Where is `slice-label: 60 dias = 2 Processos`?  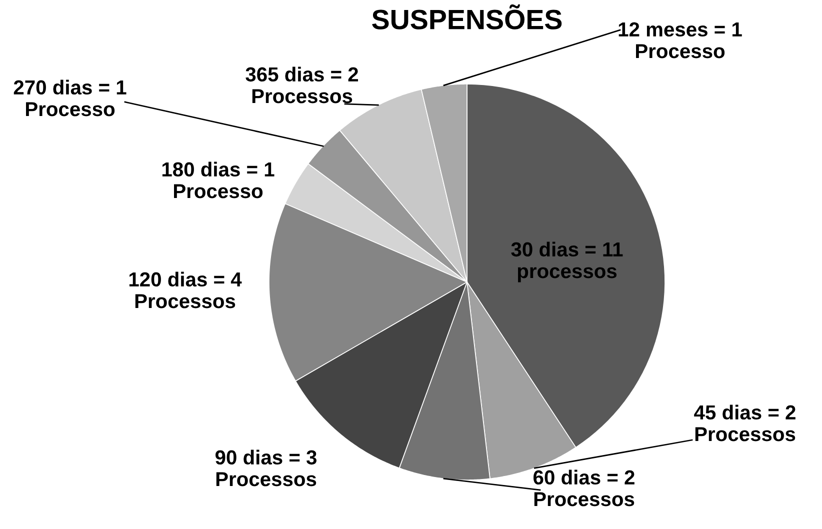
slice-label: 60 dias = 2 Processos is located at coordinates (584, 488).